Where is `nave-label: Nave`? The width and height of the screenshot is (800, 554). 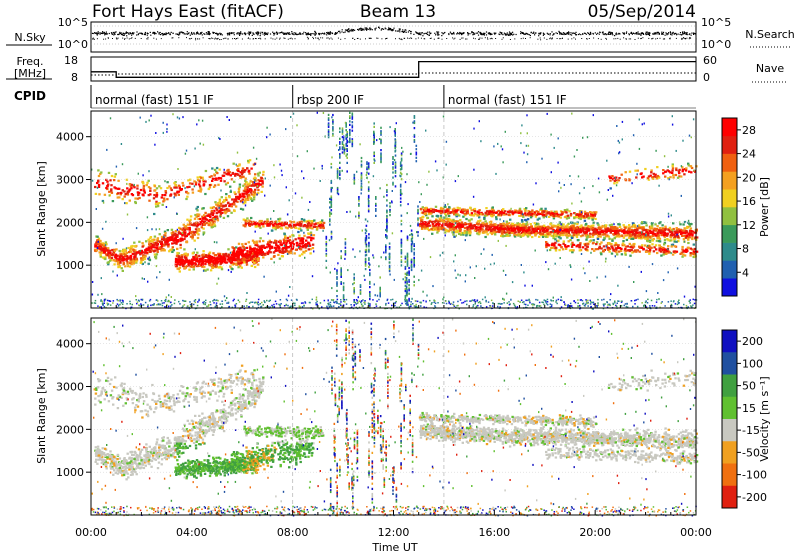
nave-label: Nave is located at coordinates (770, 68).